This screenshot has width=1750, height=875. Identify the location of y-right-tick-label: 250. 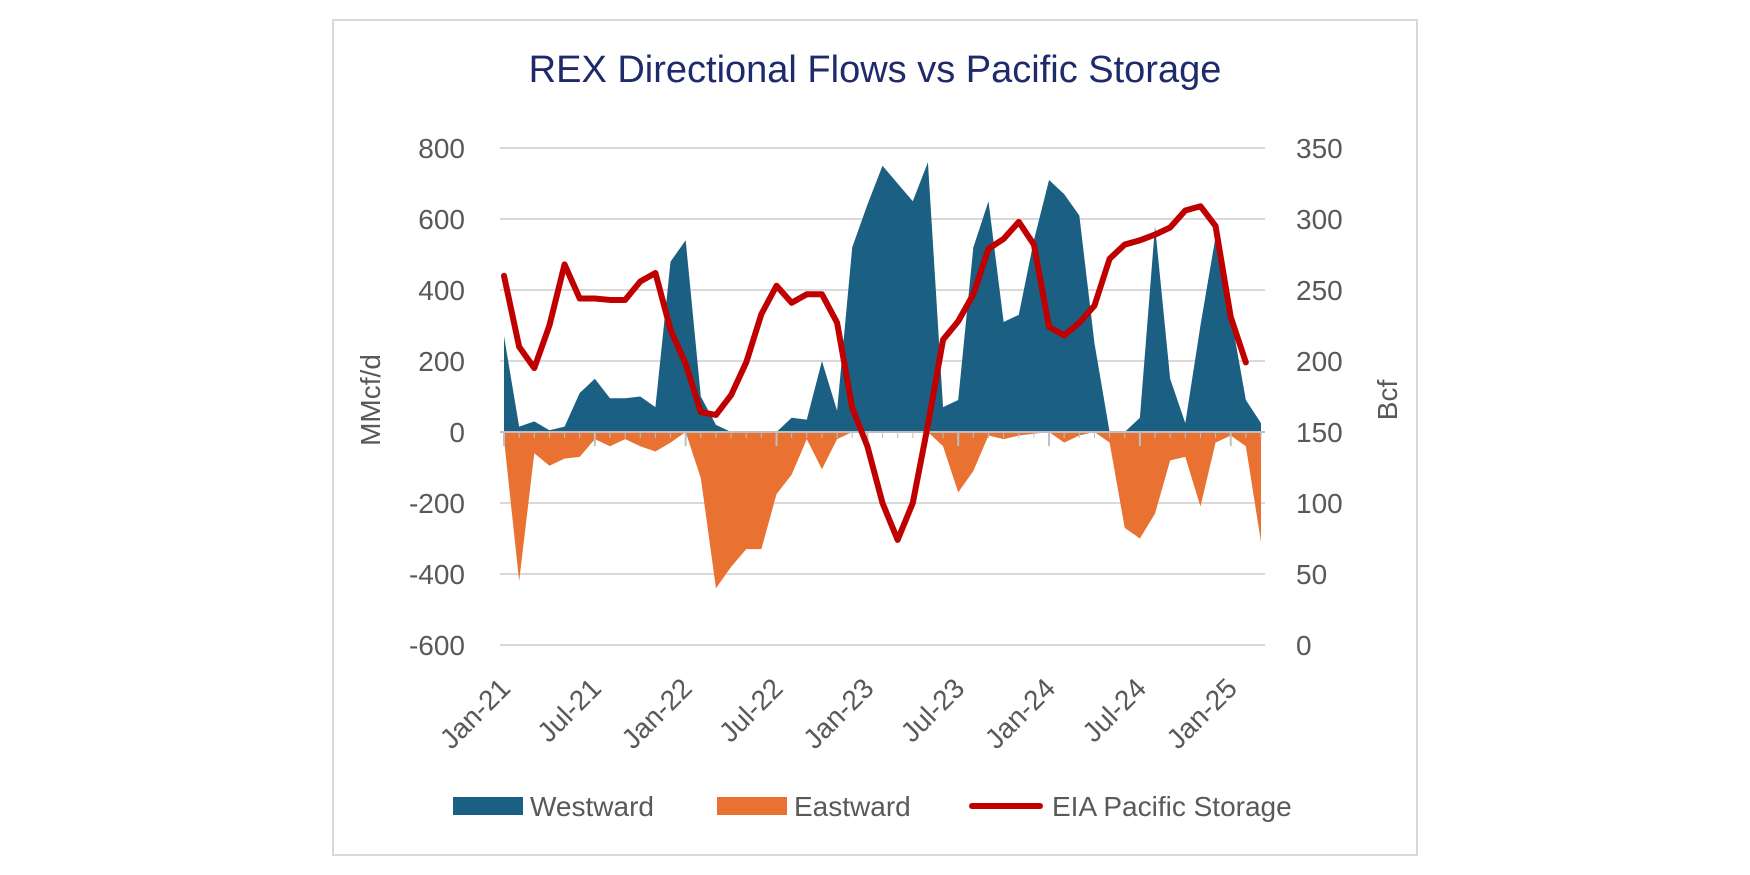
(1319, 290).